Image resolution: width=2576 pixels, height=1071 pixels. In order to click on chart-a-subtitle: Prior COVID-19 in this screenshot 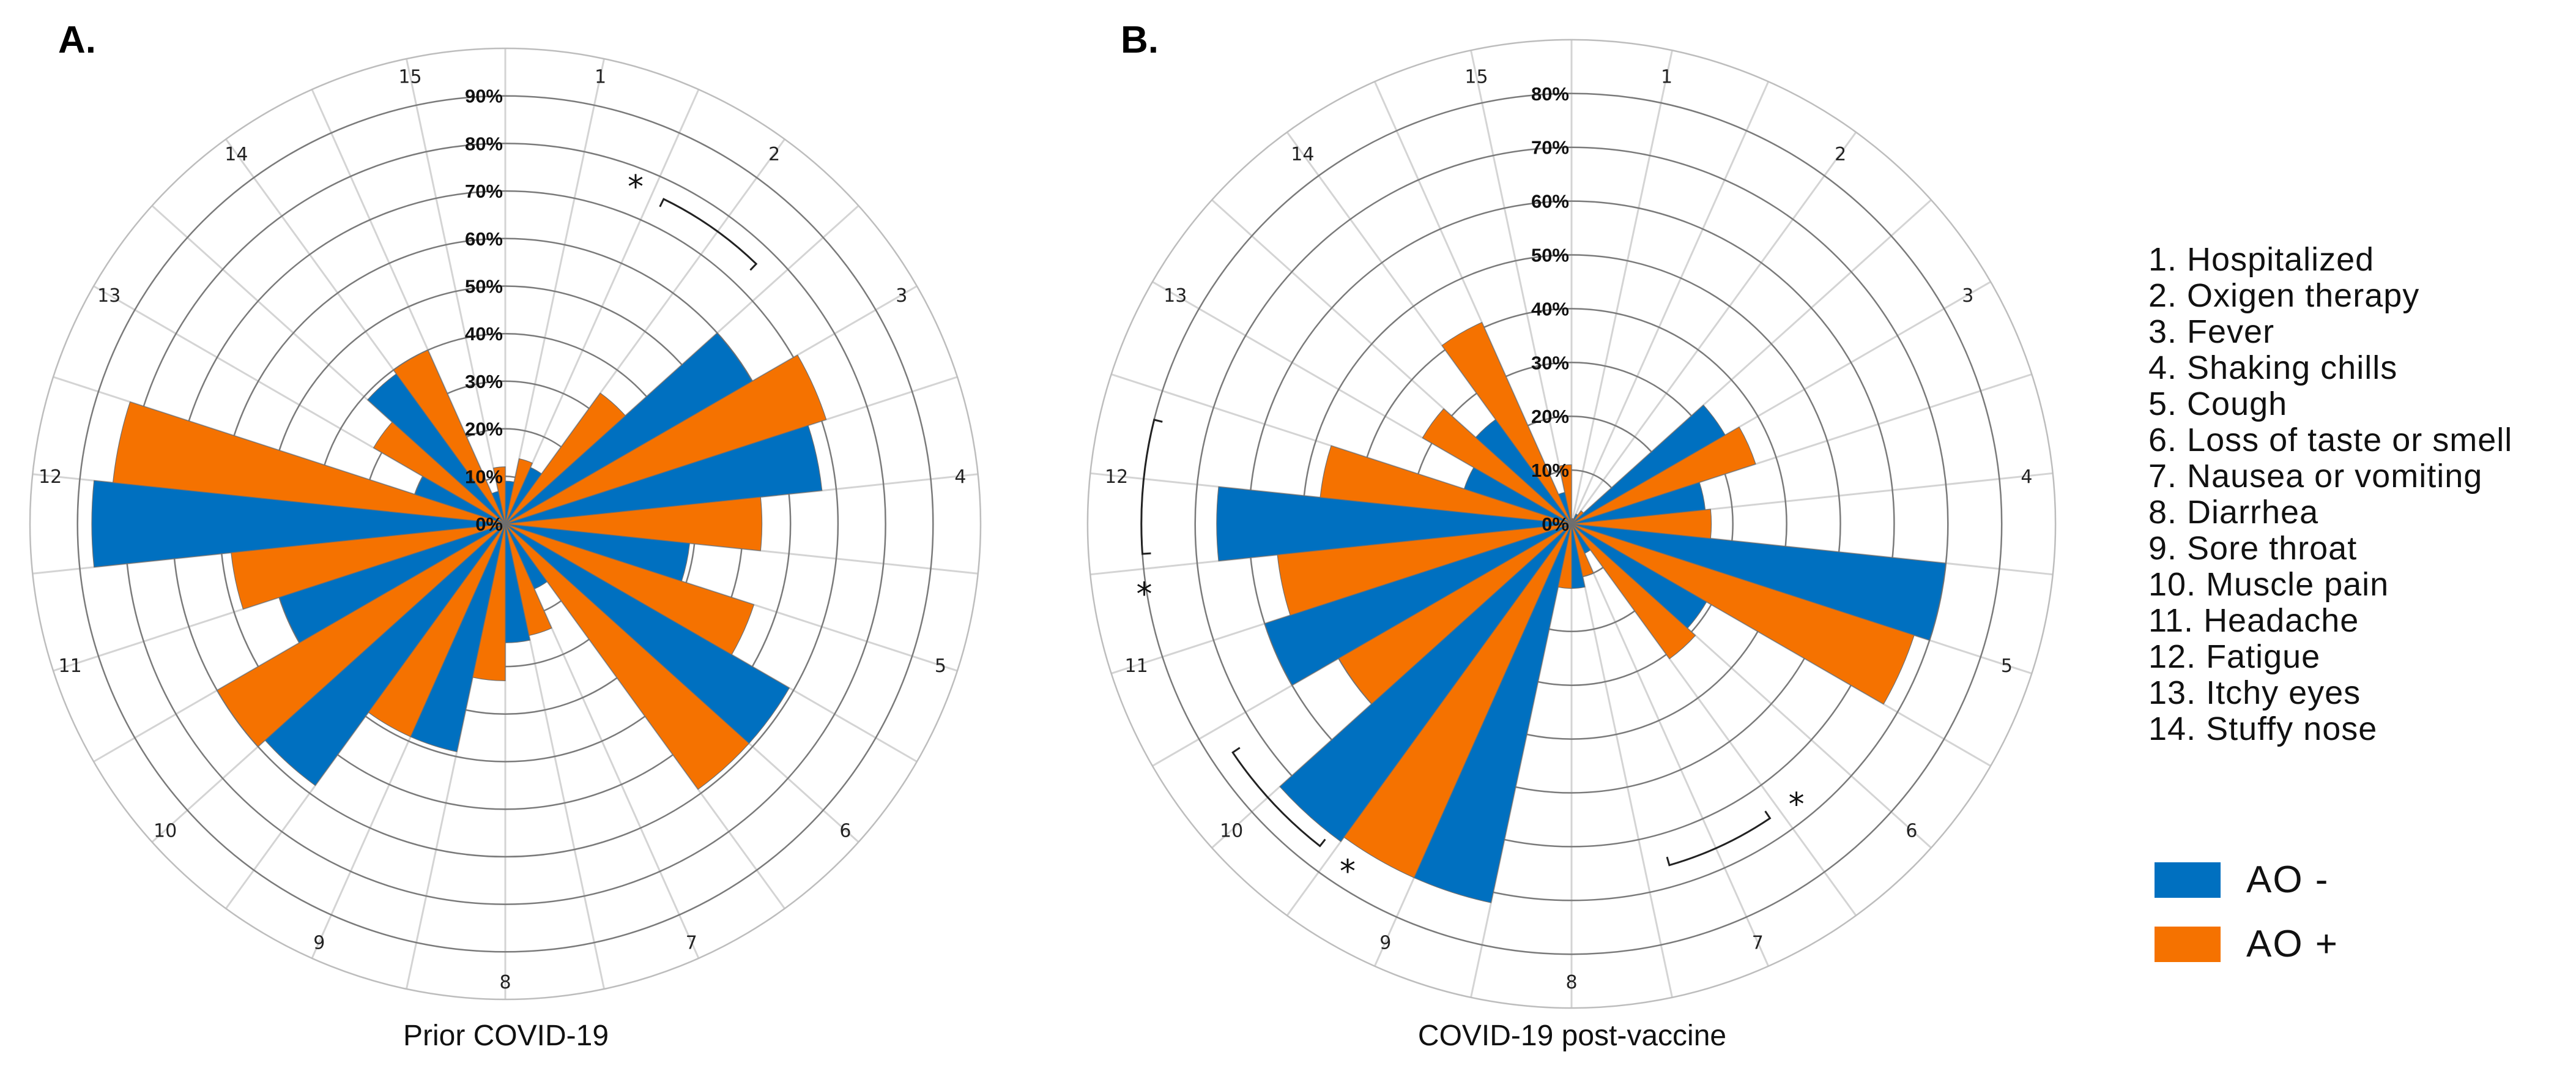, I will do `click(506, 1036)`.